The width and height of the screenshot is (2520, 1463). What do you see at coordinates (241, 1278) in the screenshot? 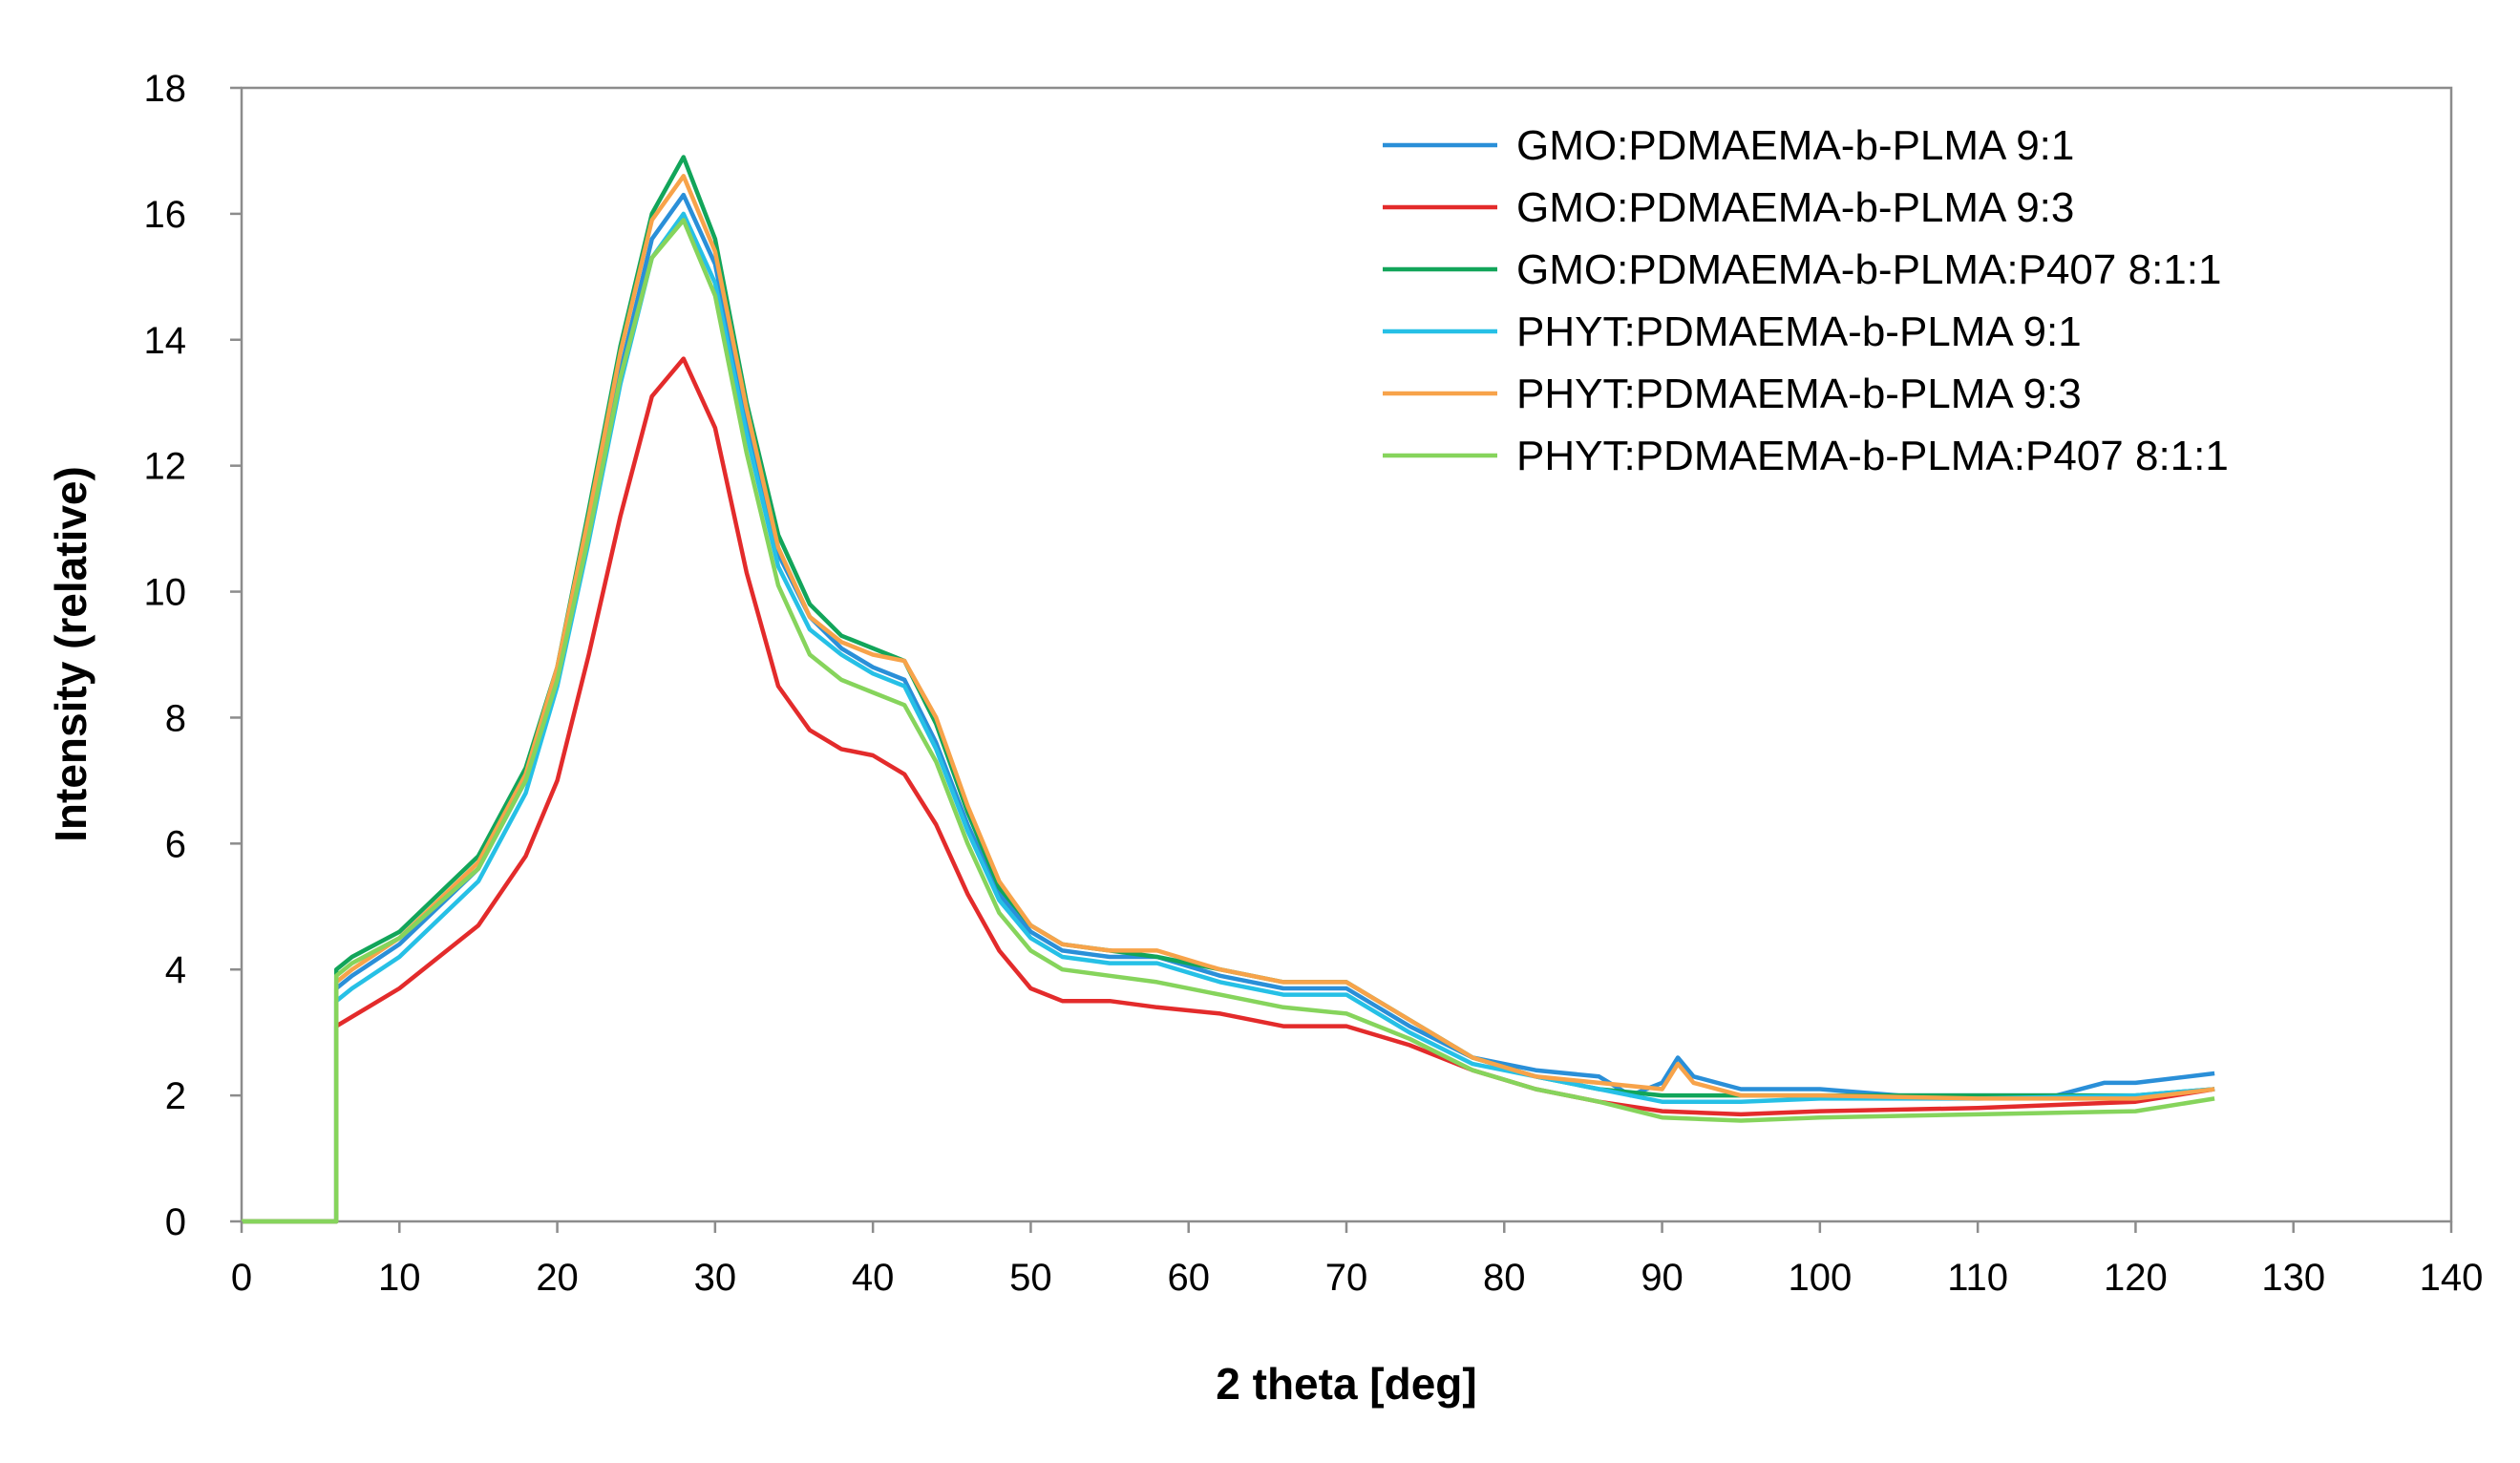
I see `x-tick-label: 0` at bounding box center [241, 1278].